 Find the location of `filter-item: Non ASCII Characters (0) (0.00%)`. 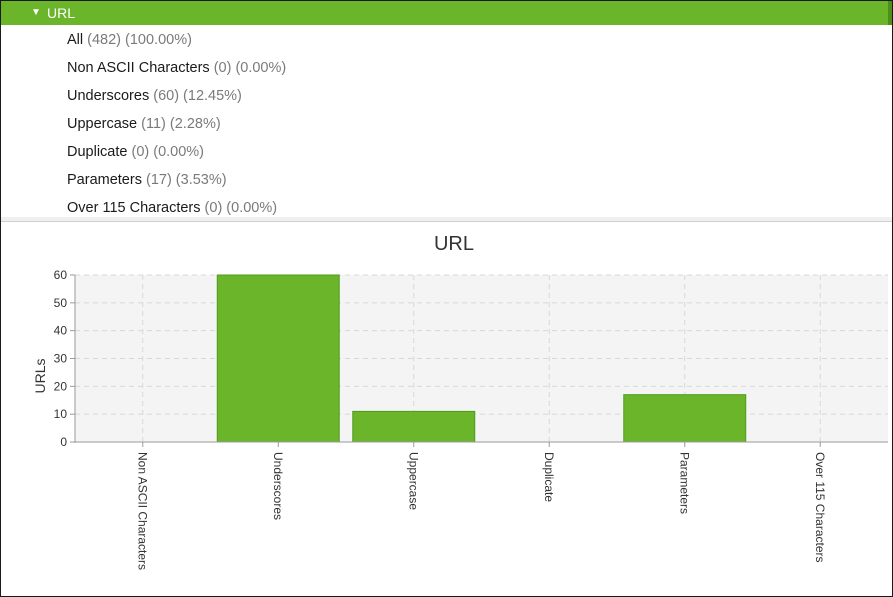

filter-item: Non ASCII Characters (0) (0.00%) is located at coordinates (176, 70).